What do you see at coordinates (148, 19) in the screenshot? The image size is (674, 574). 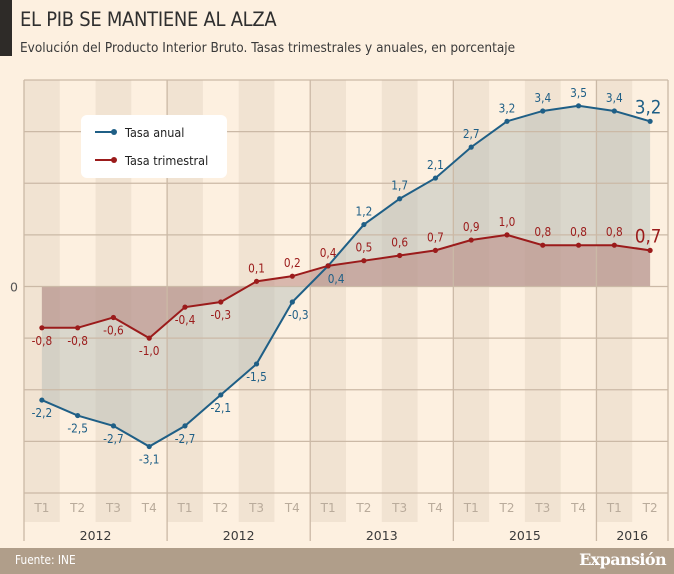 I see `chart-title: EL PIB SE MANTIENE AL ALZA` at bounding box center [148, 19].